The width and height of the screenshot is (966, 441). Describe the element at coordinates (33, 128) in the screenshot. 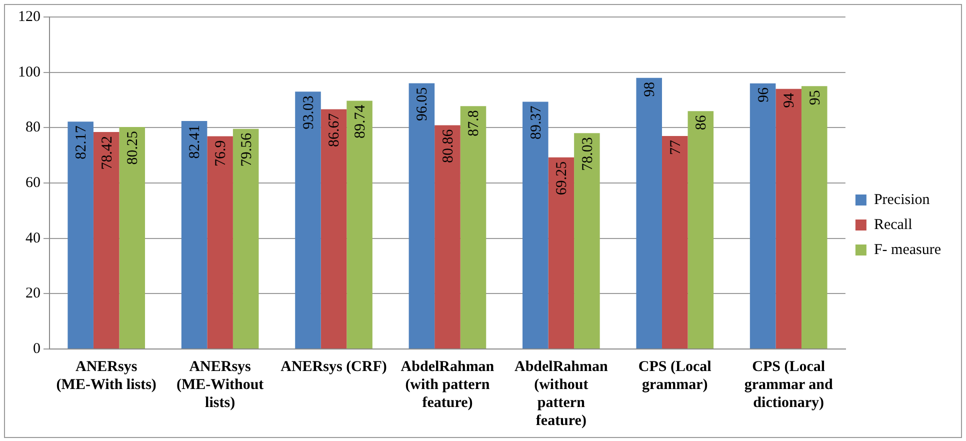

I see `y-tick-label: 80` at that location.